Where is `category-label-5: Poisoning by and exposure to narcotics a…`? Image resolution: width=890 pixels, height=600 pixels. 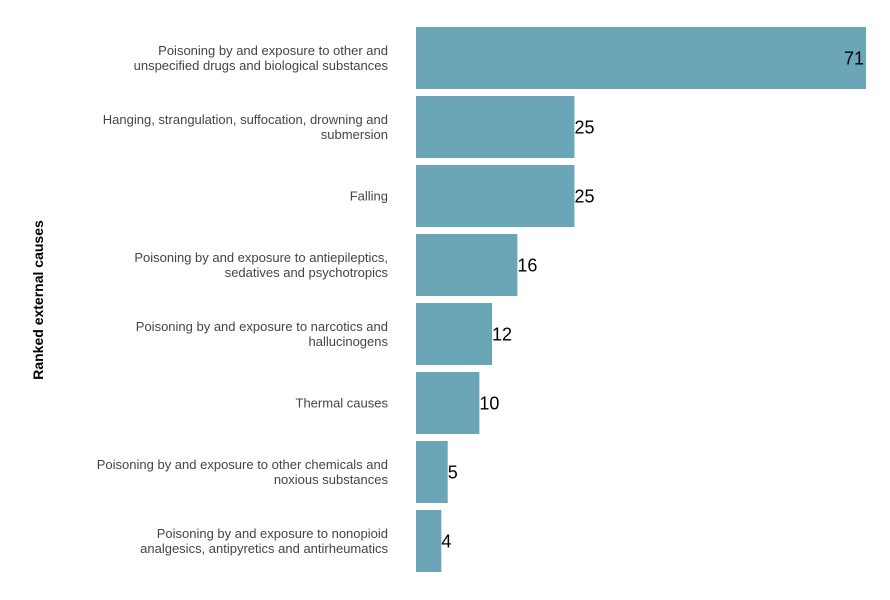 category-label-5: Poisoning by and exposure to narcotics a… is located at coordinates (262, 334).